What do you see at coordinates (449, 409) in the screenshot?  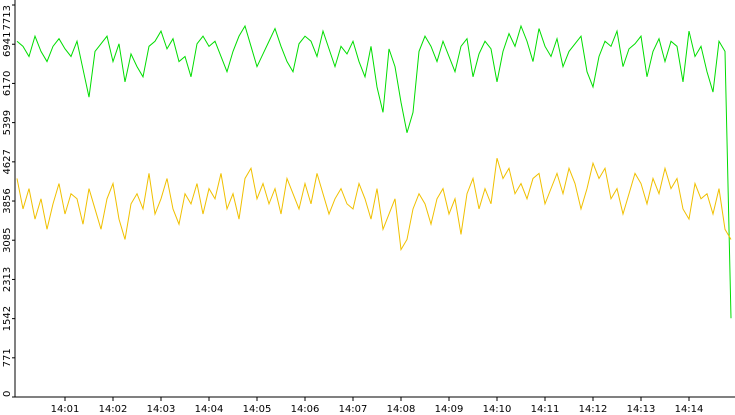 I see `x-tick-label: 14:09` at bounding box center [449, 409].